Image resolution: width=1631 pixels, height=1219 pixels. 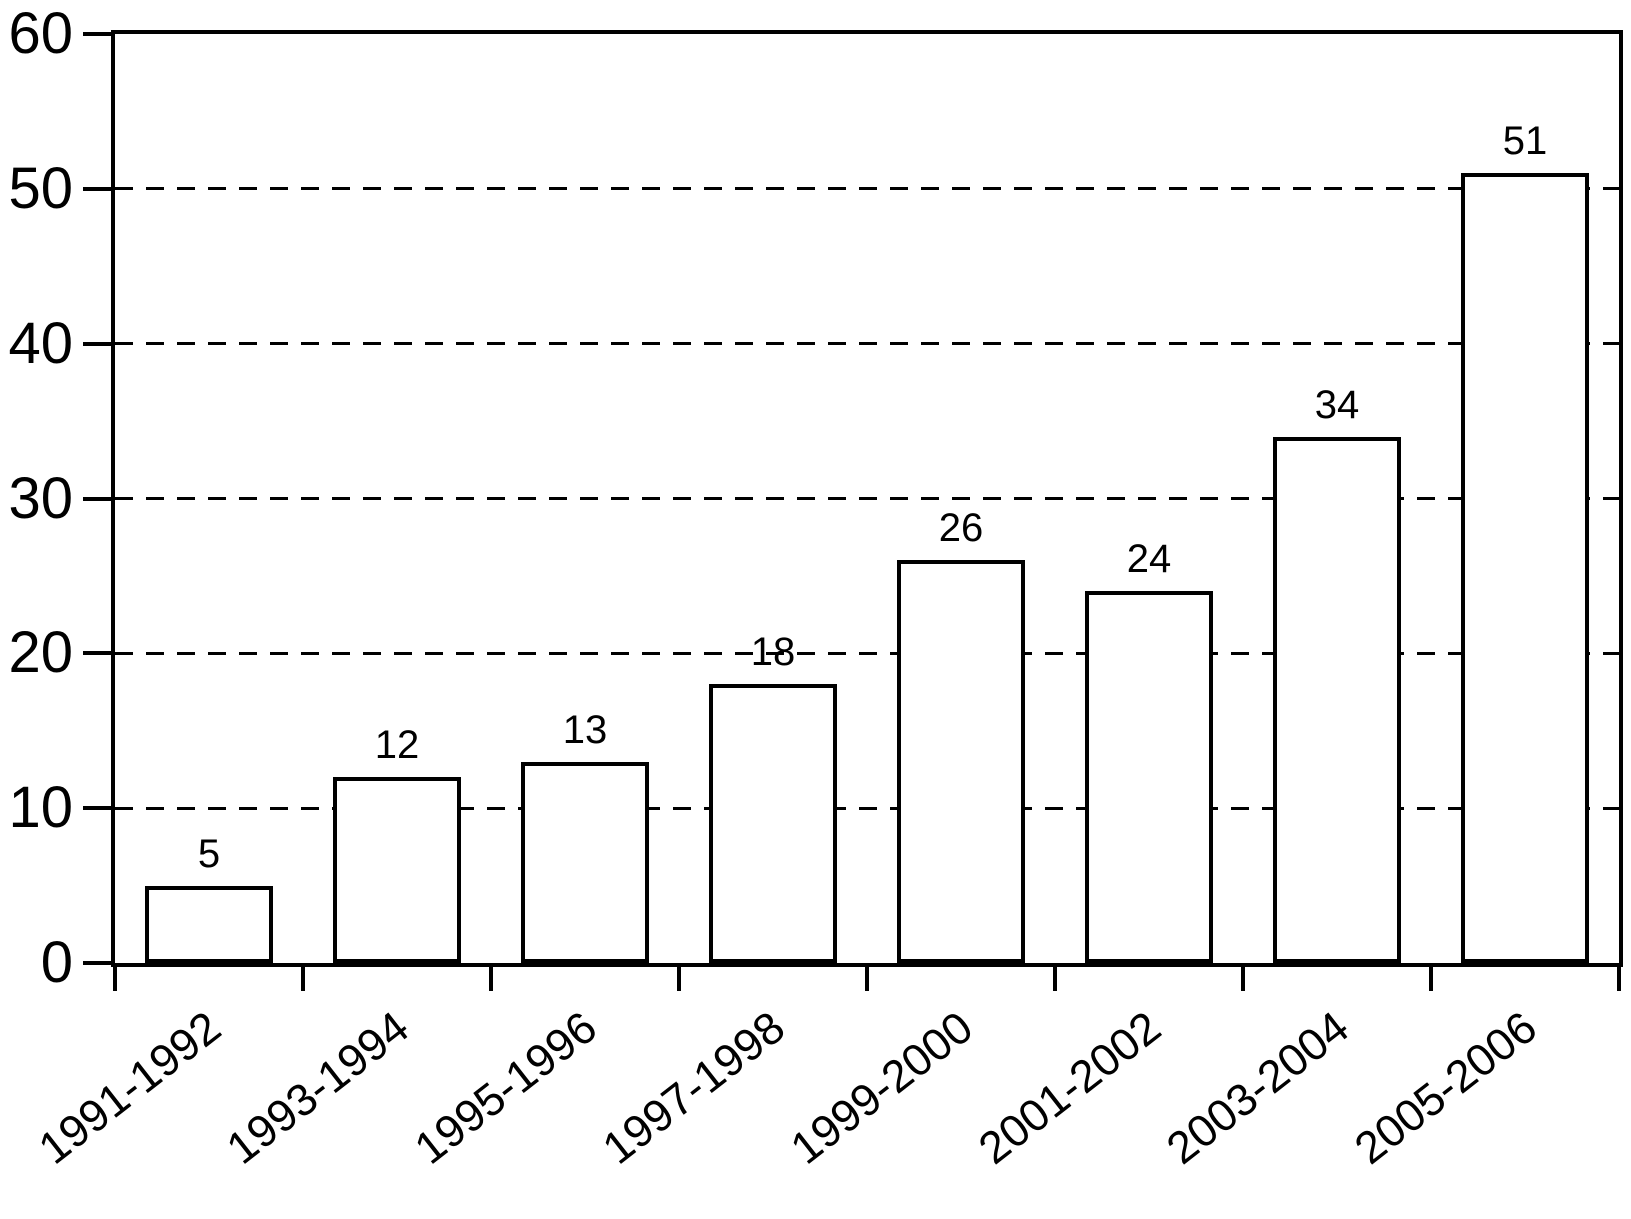 I want to click on y-tick-label: 20, so click(x=40, y=653).